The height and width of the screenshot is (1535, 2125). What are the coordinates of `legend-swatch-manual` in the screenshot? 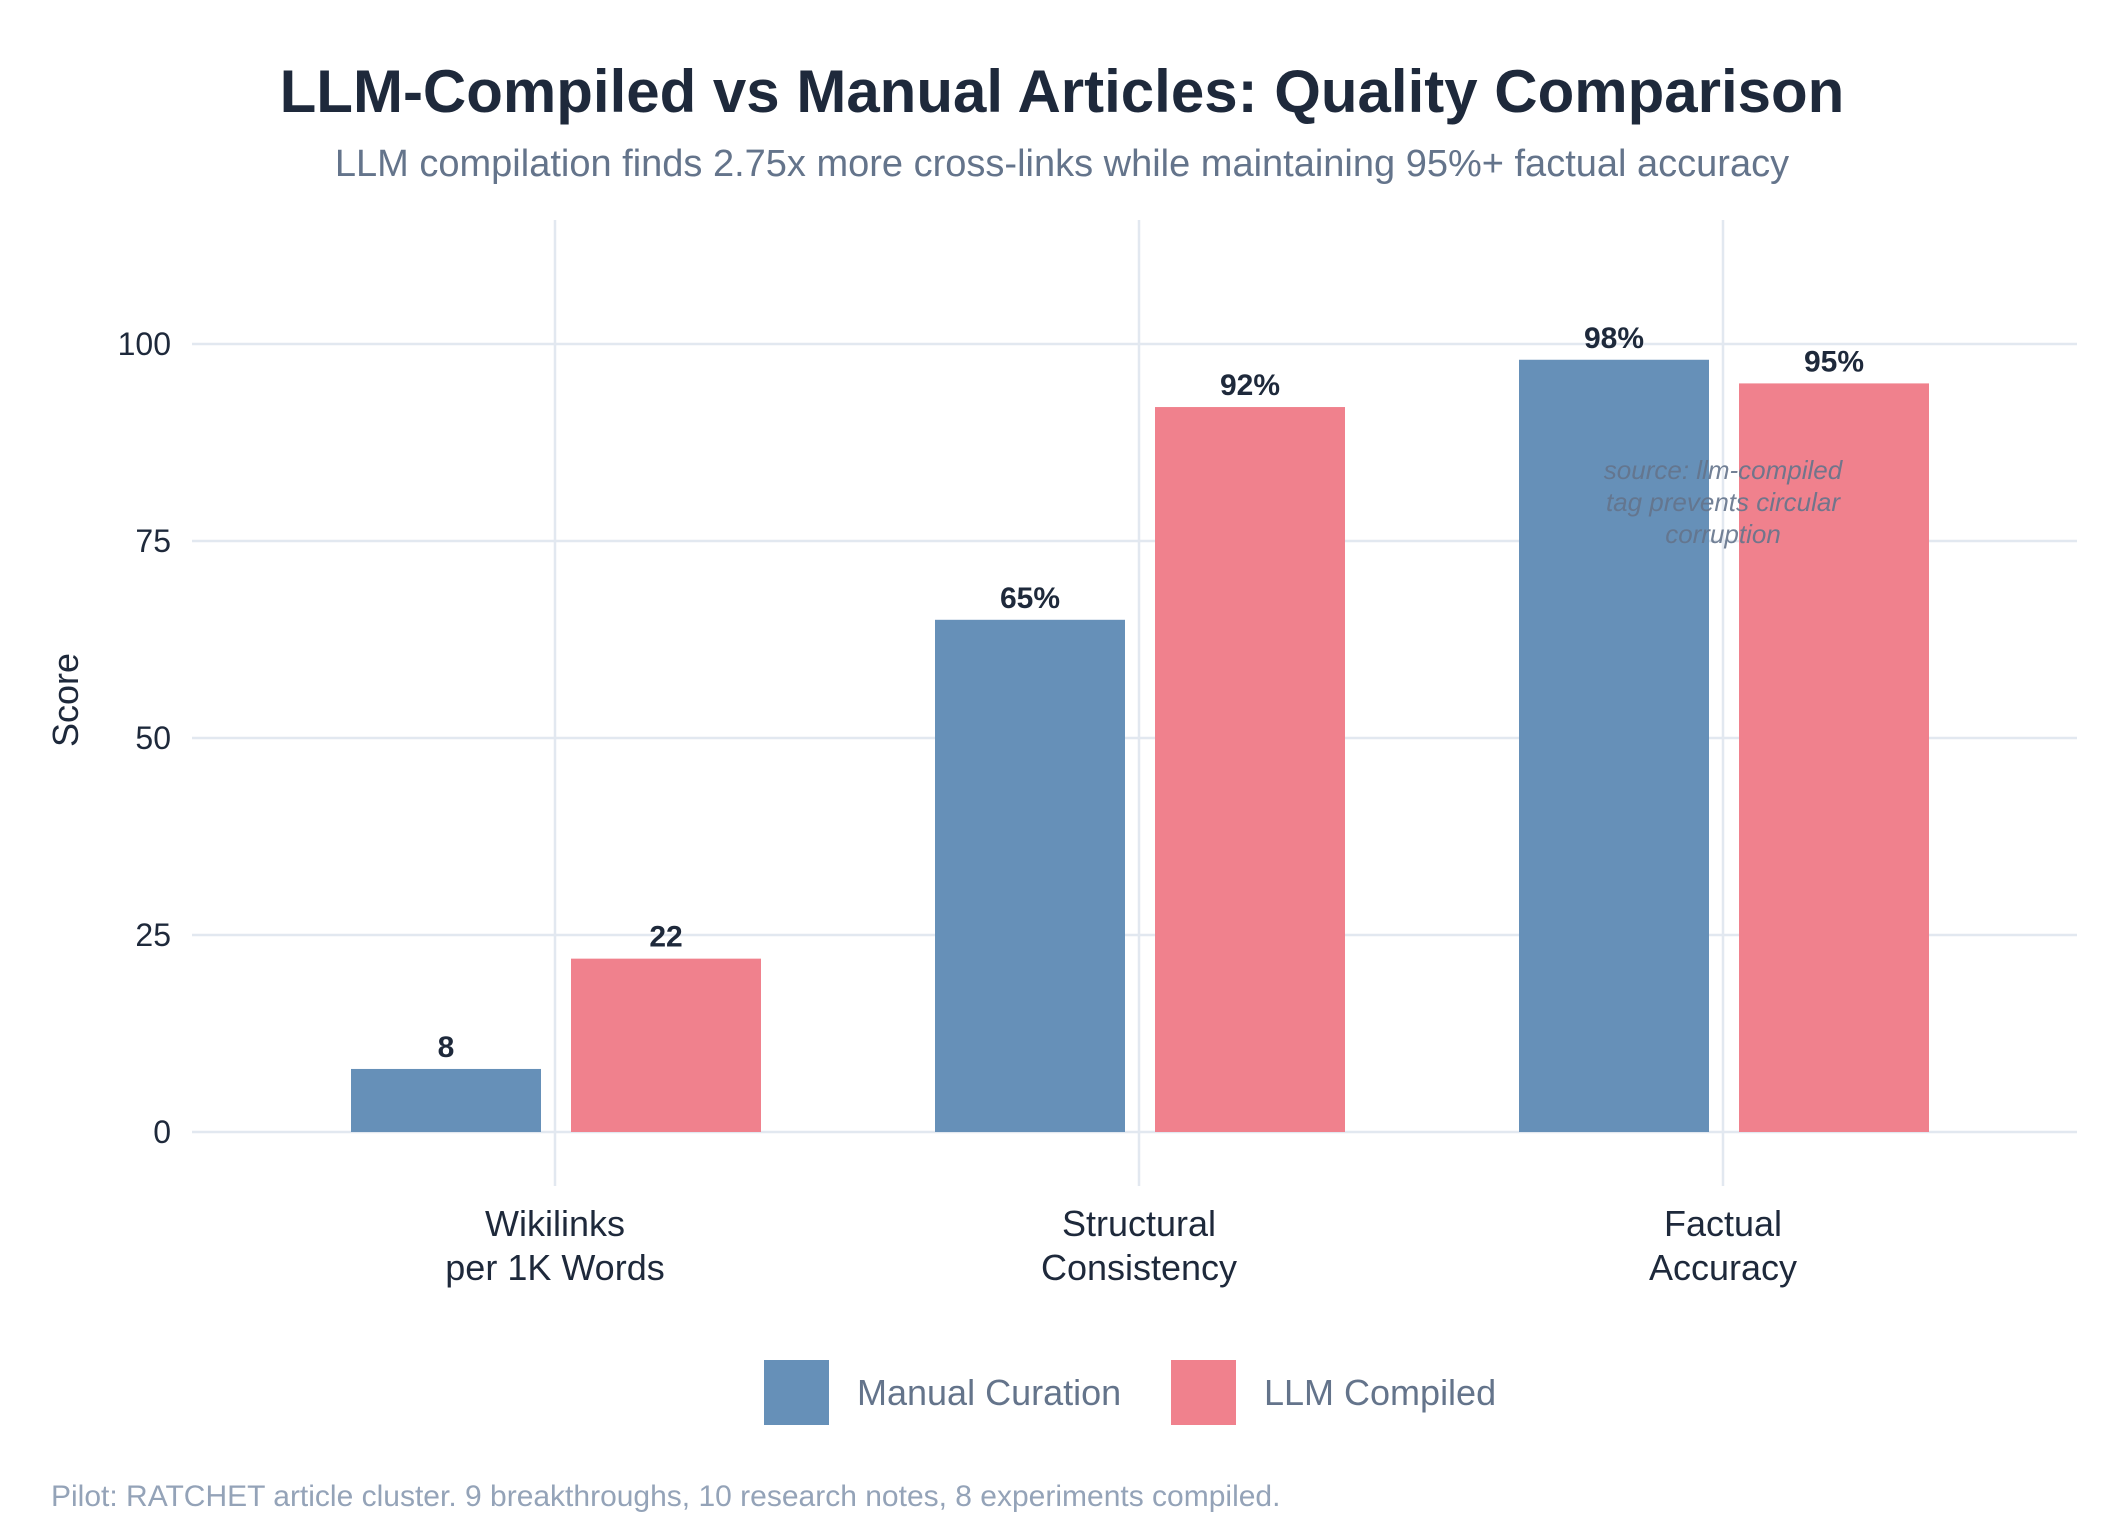 It's located at (796, 1392).